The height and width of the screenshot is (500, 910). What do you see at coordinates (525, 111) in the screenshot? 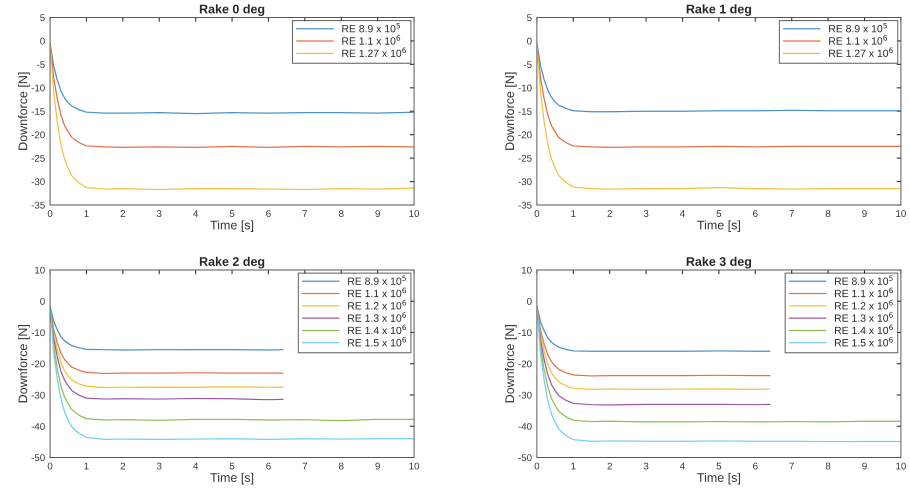
I see `y-tick-label: -15` at bounding box center [525, 111].